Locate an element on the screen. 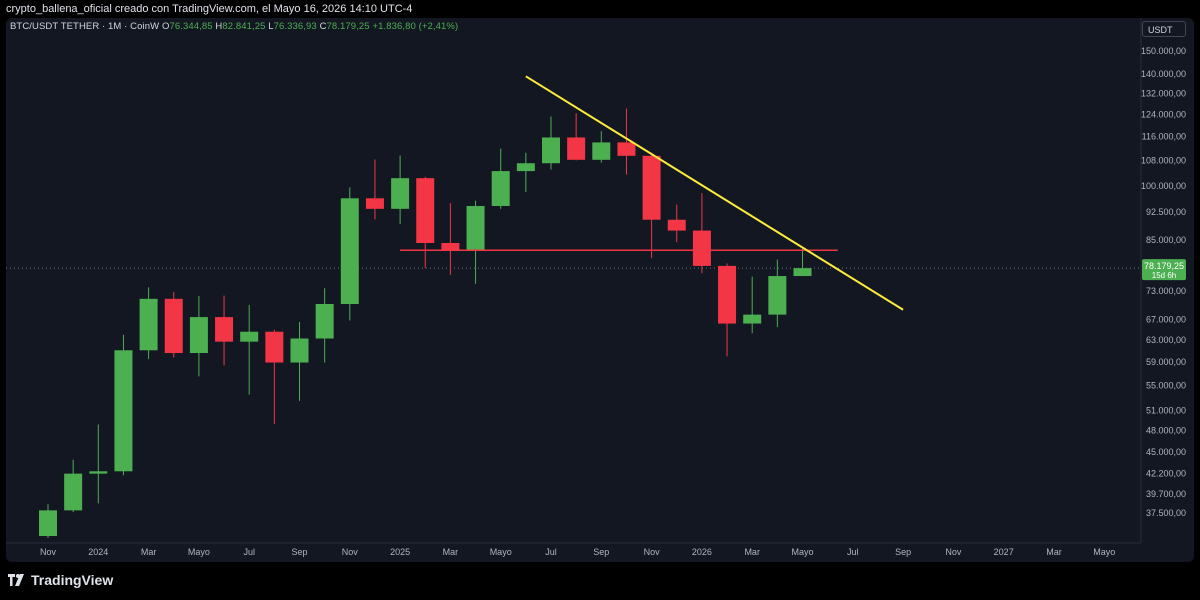 The height and width of the screenshot is (600, 1200). y-tick-label: 108.000,00 is located at coordinates (1163, 160).